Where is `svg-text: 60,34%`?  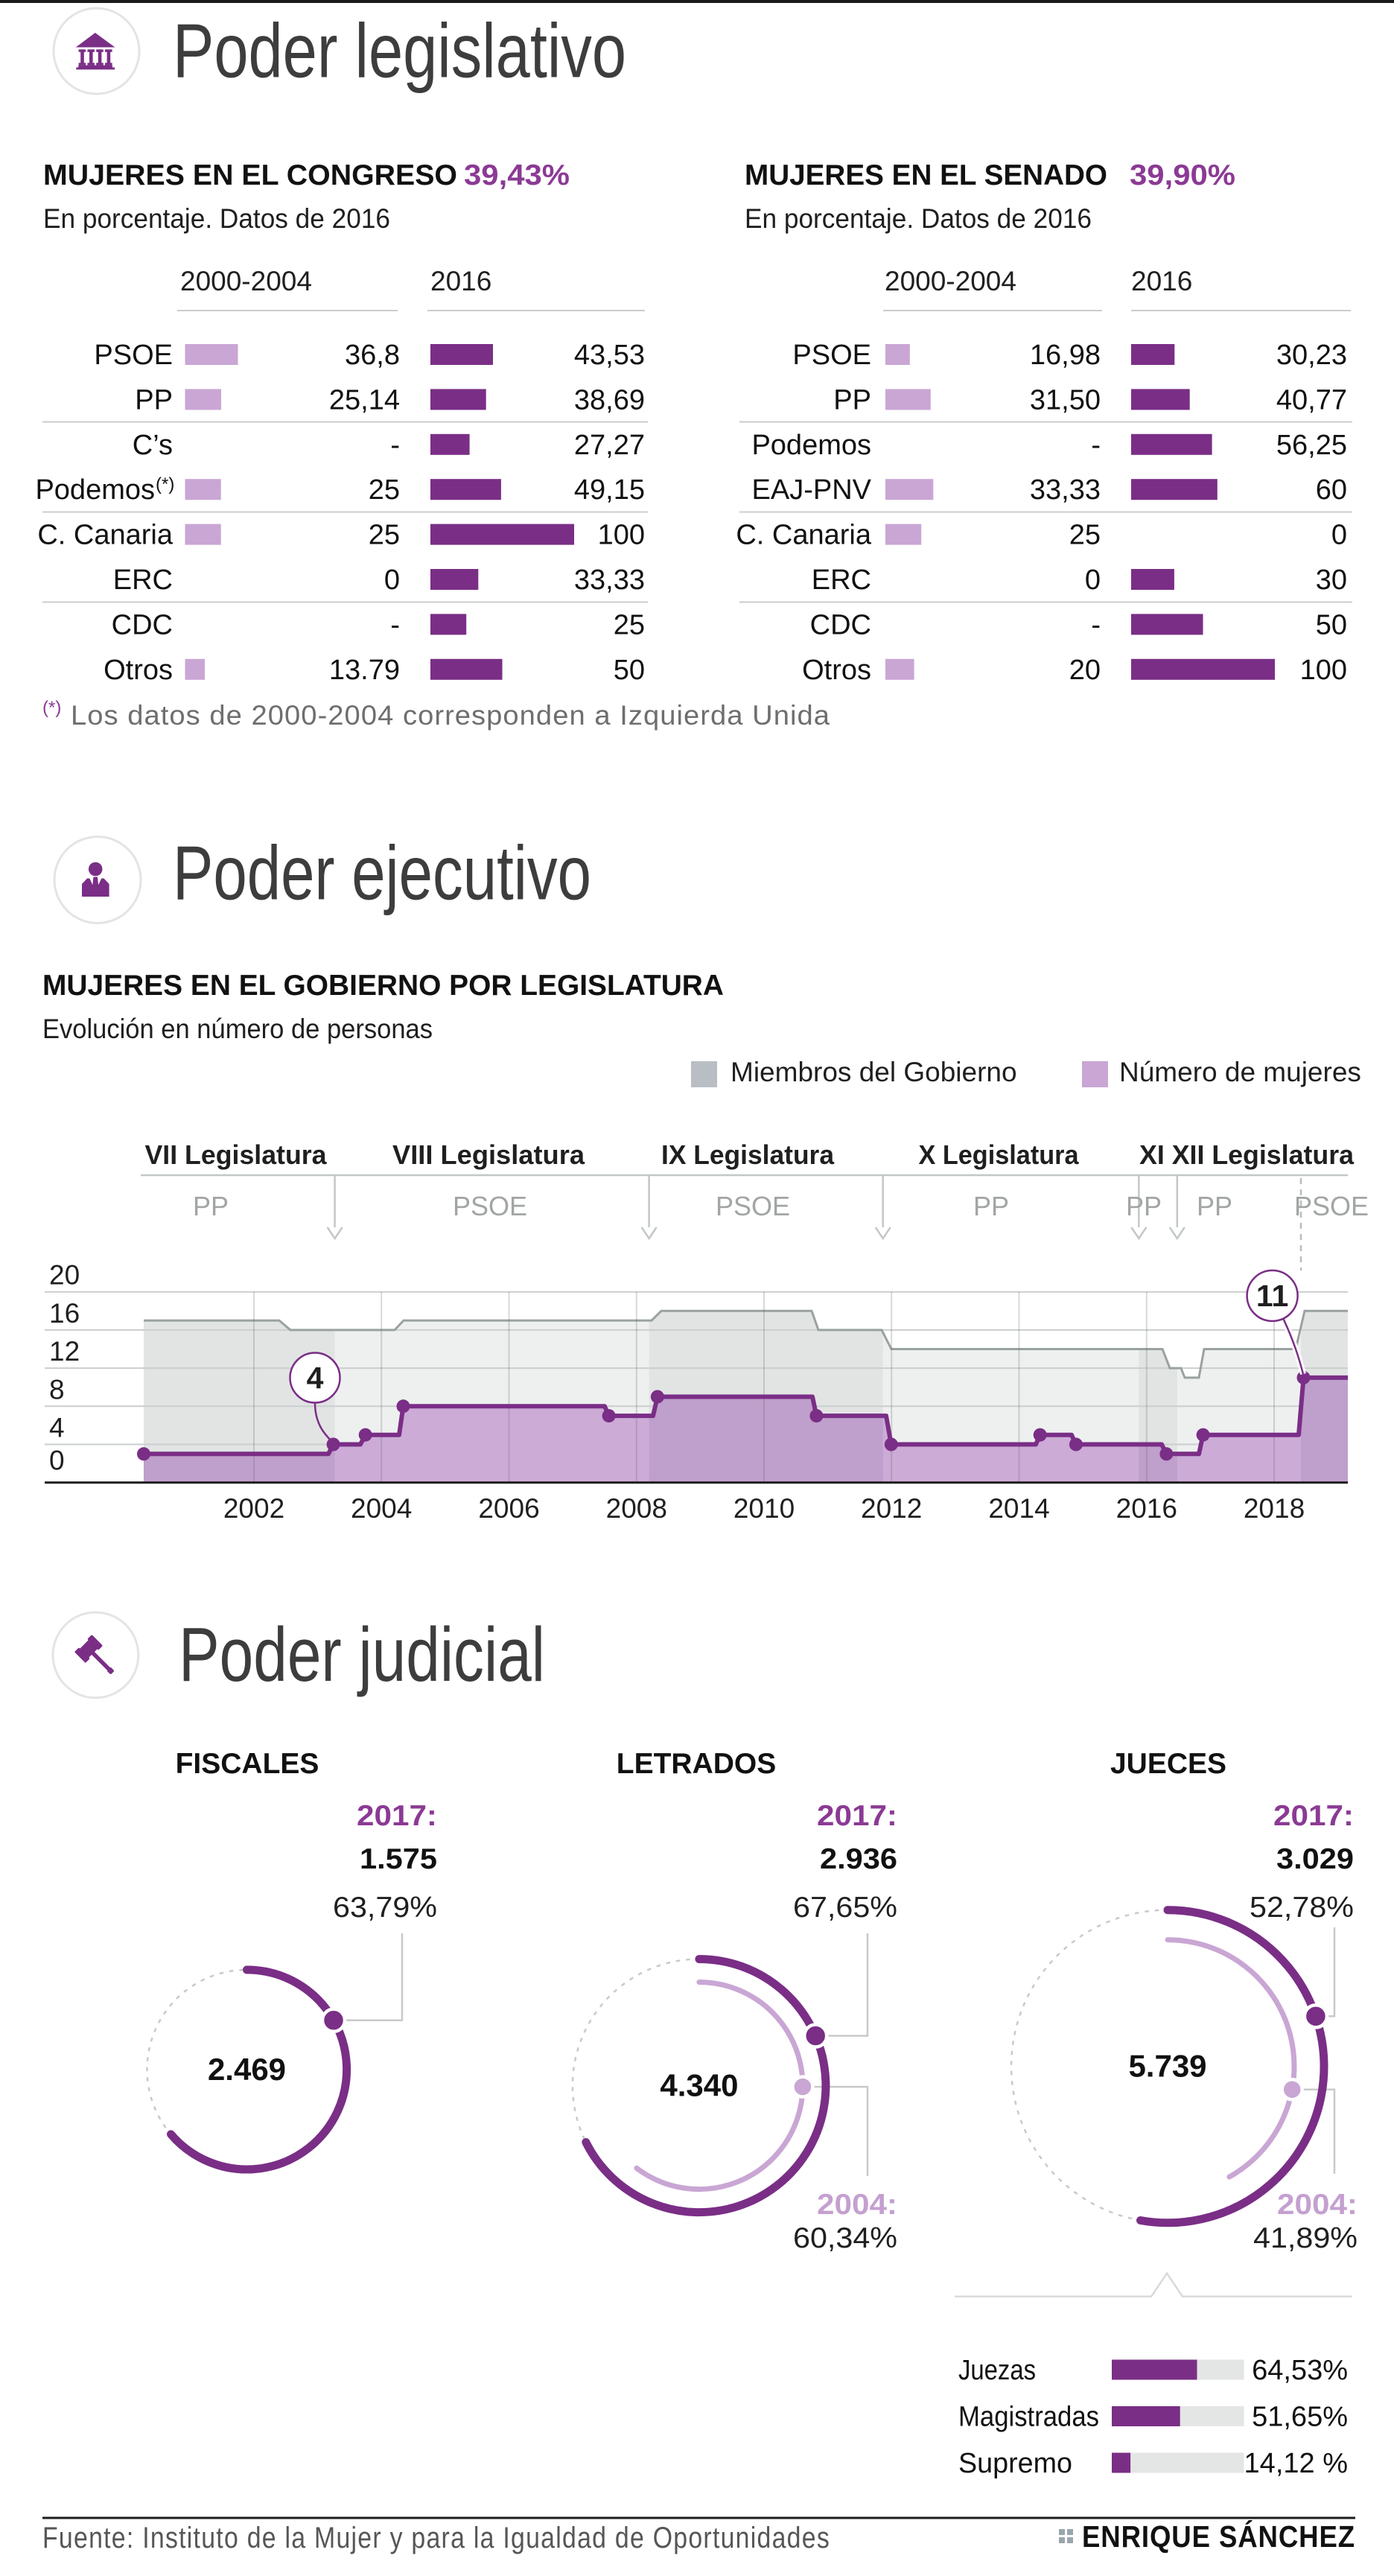
svg-text: 60,34% is located at coordinates (845, 2238).